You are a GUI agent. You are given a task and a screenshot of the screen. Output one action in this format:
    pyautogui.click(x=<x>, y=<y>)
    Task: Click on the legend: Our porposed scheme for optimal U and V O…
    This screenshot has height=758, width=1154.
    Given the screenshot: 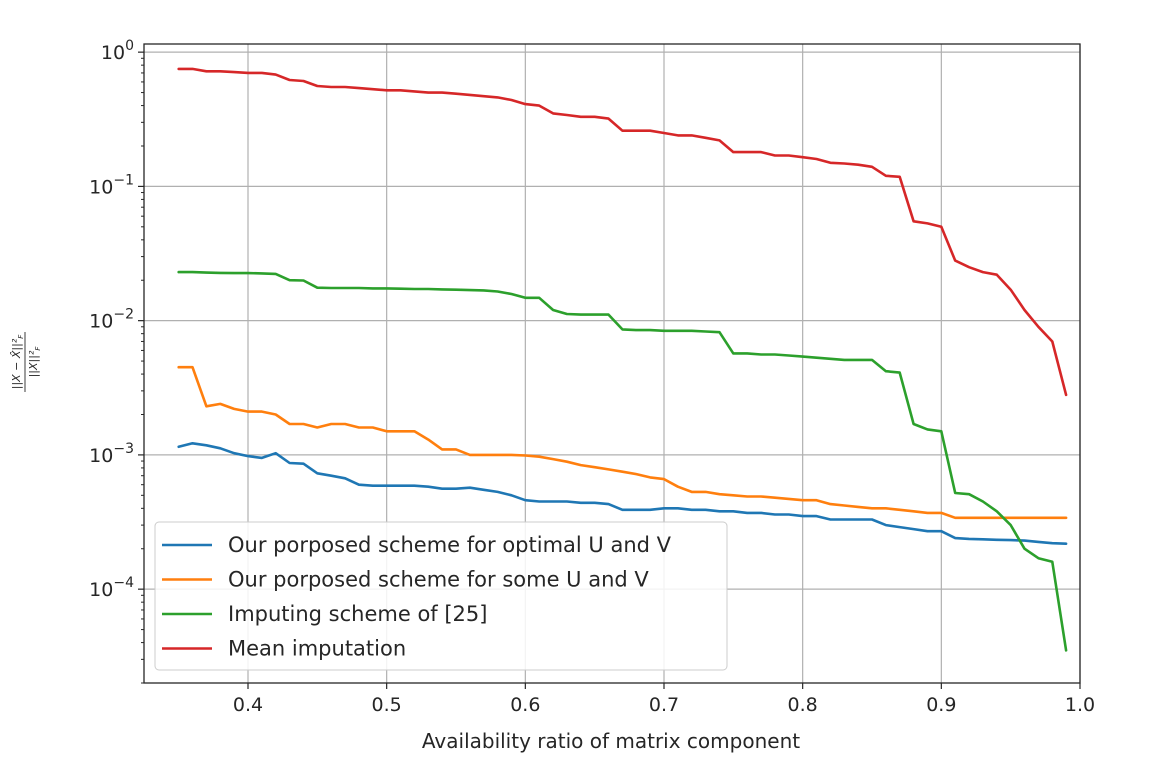 What is the action you would take?
    pyautogui.click(x=441, y=596)
    